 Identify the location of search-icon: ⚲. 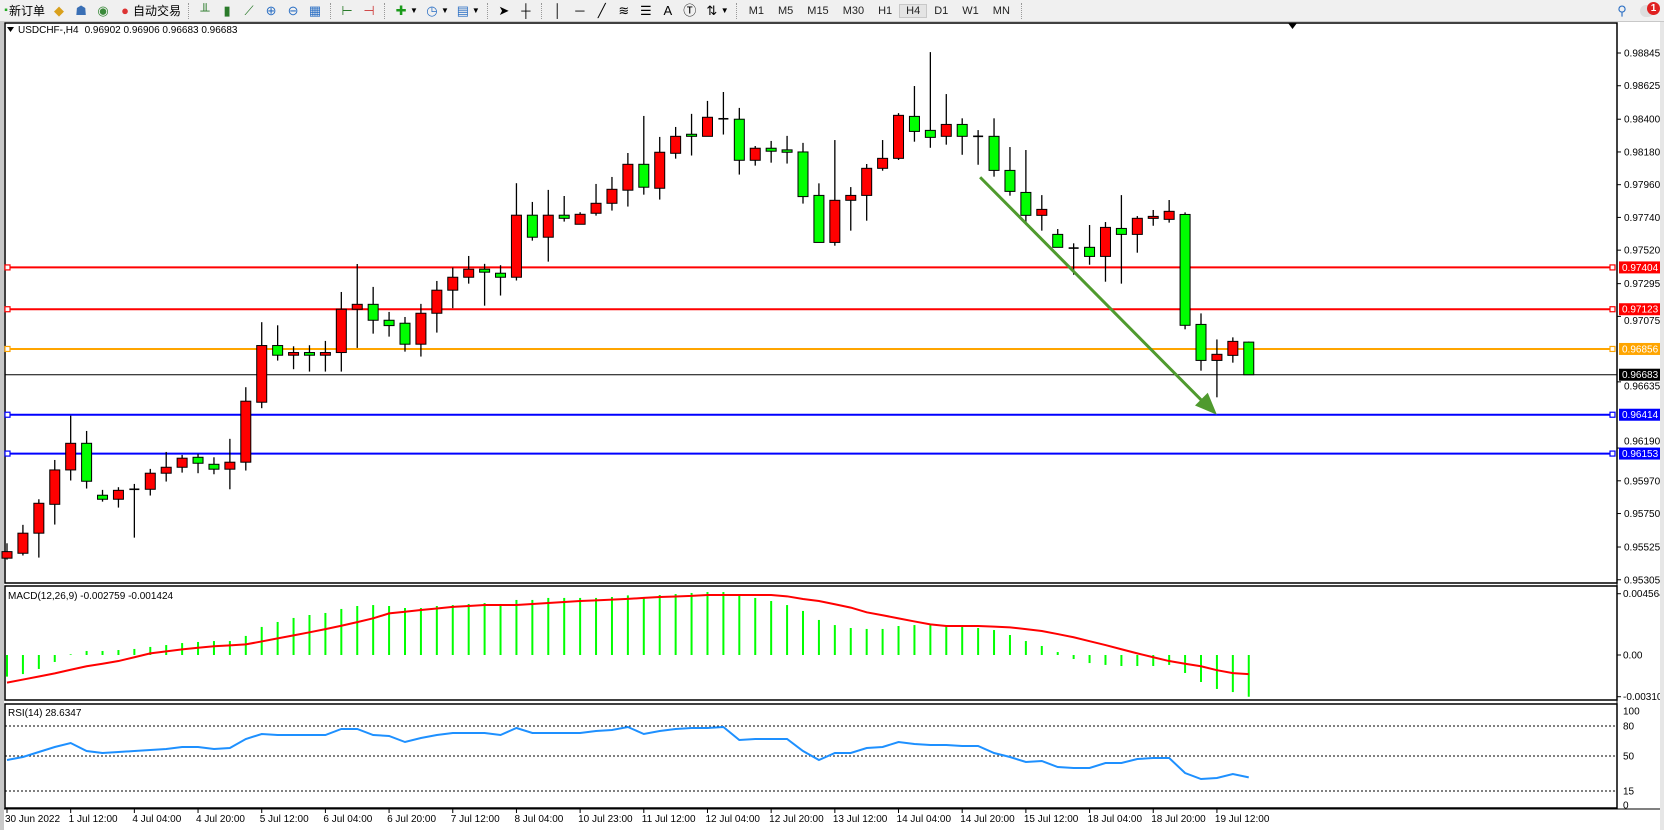
(1622, 10).